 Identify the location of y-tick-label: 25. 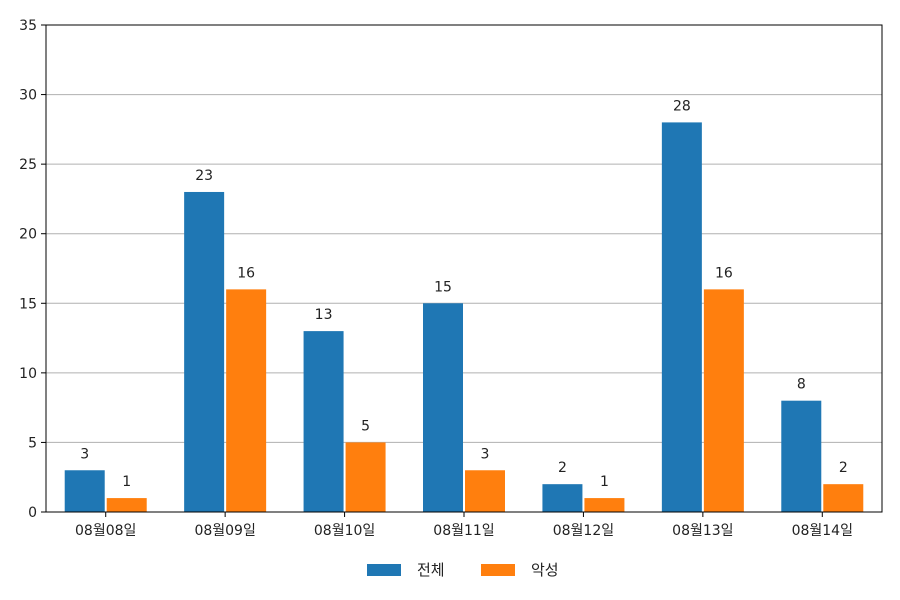
(28, 165).